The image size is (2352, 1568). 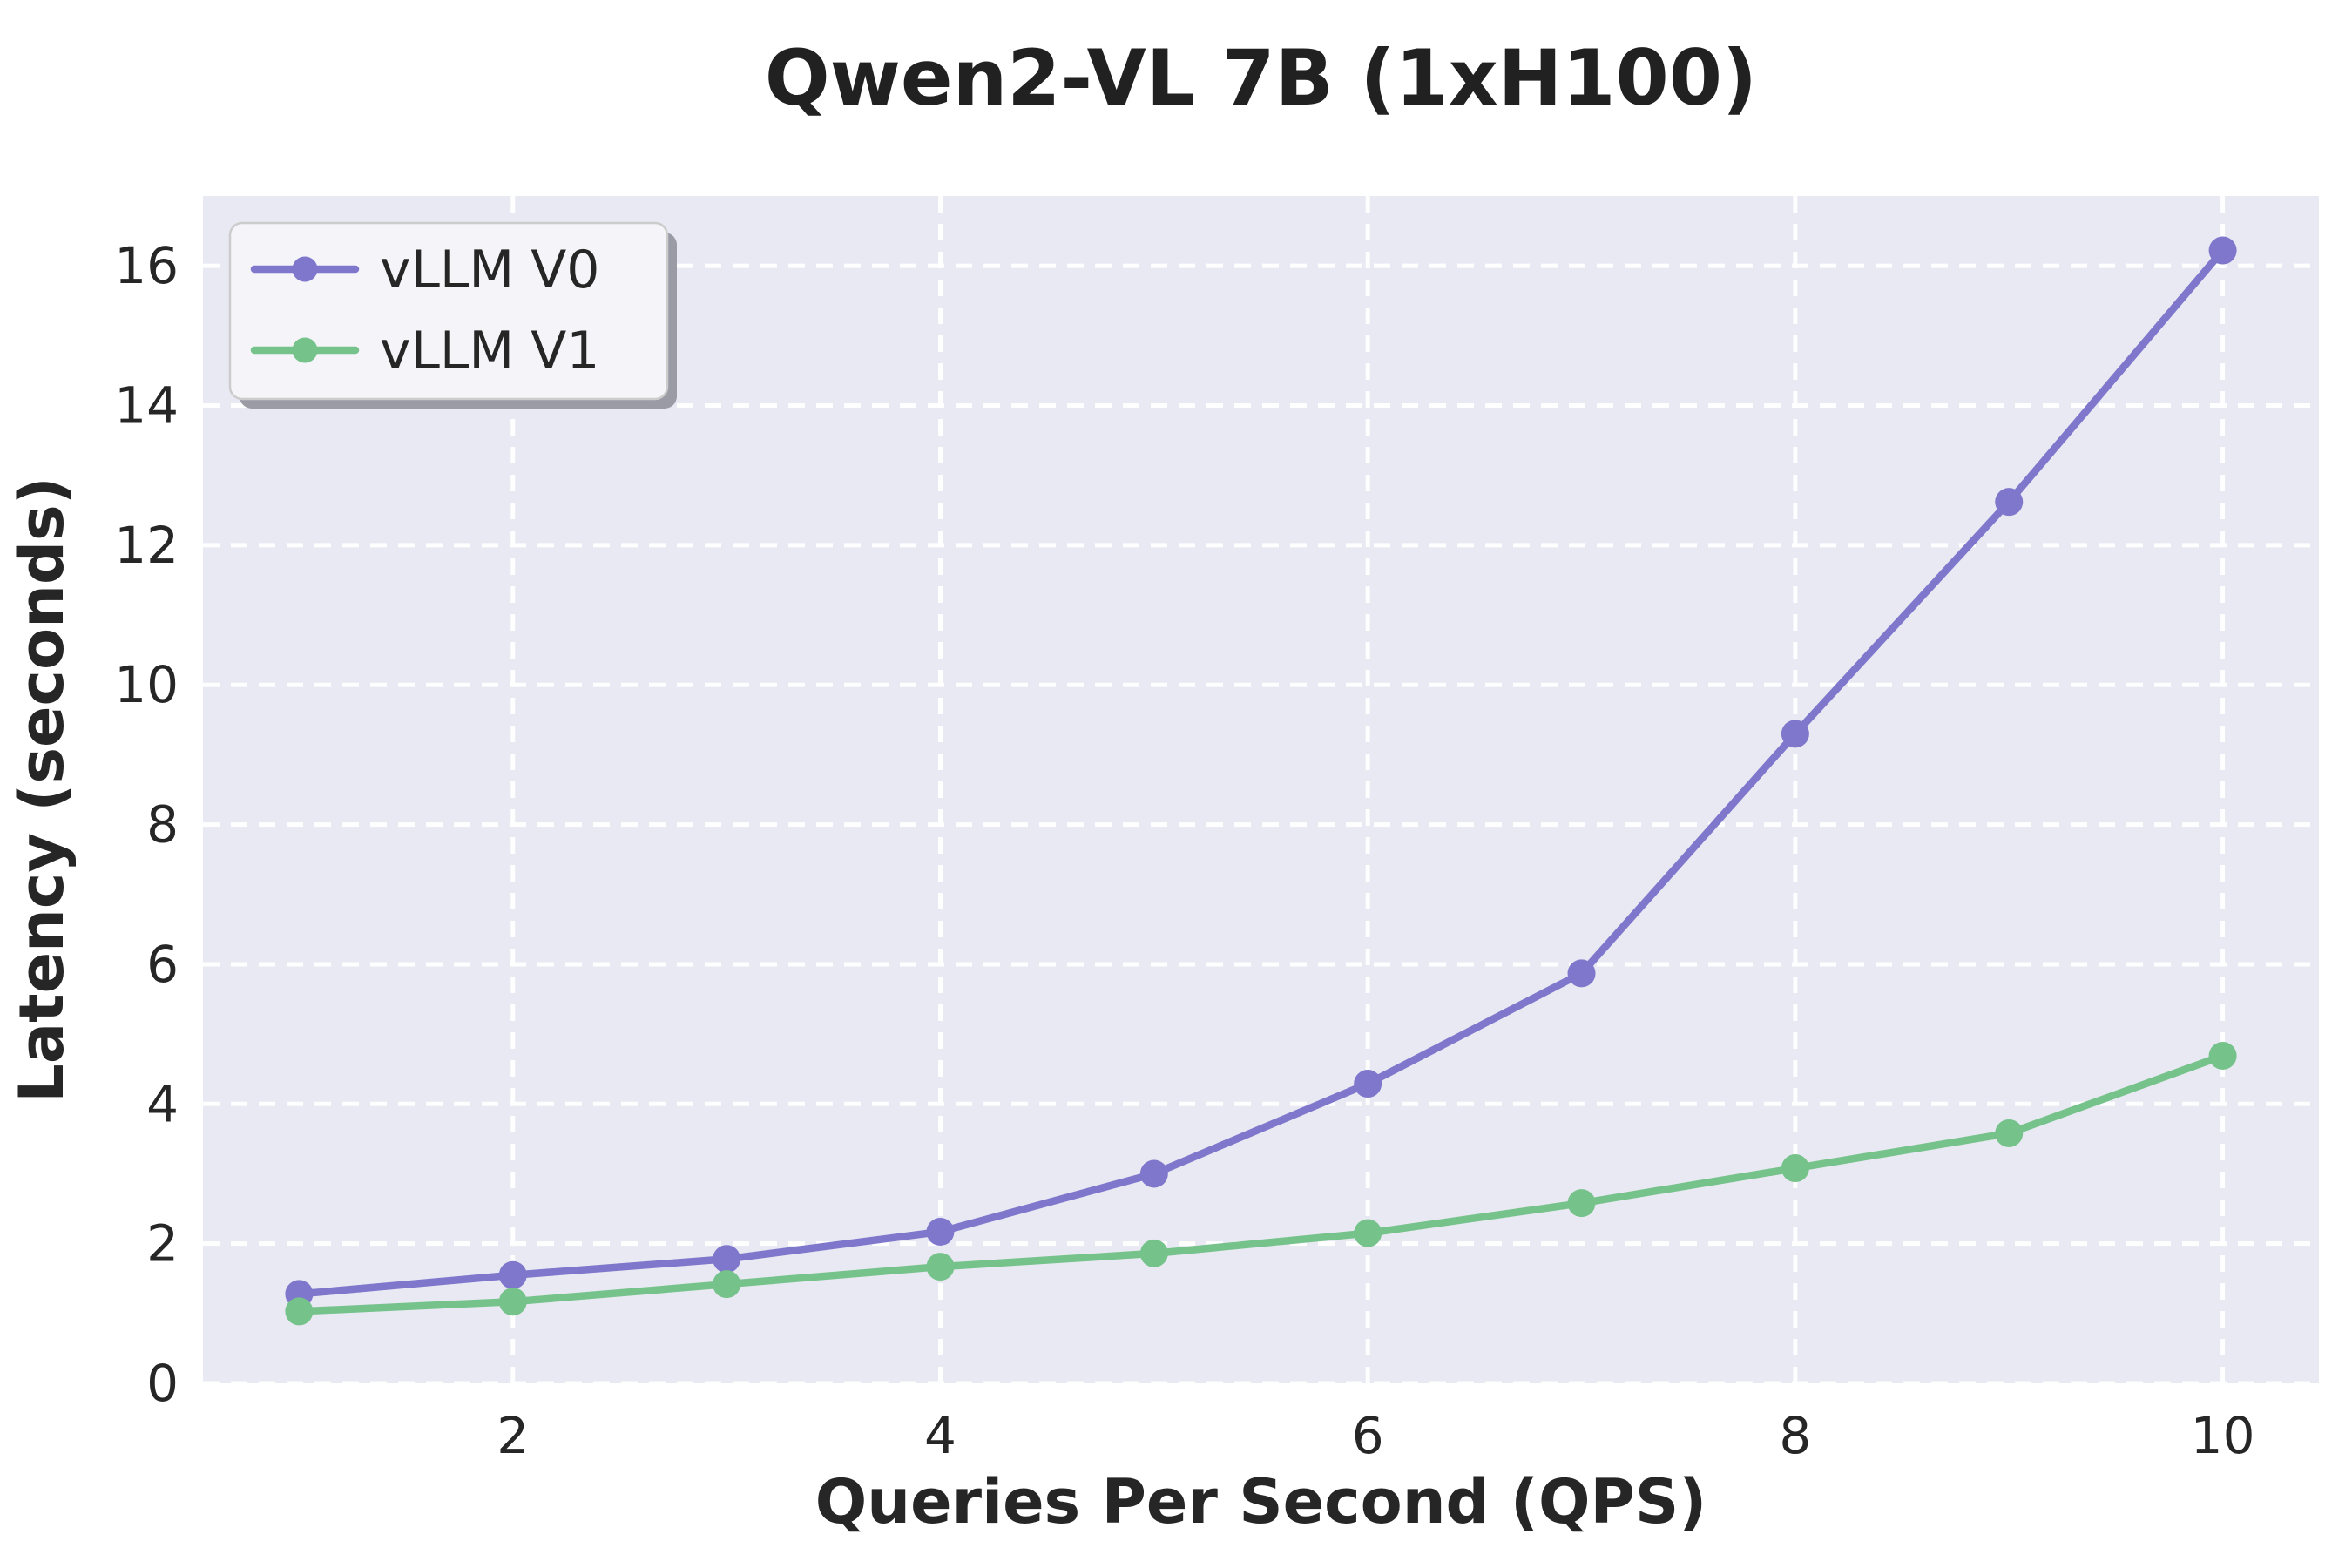 I want to click on y-tick-label: 14, so click(x=146, y=406).